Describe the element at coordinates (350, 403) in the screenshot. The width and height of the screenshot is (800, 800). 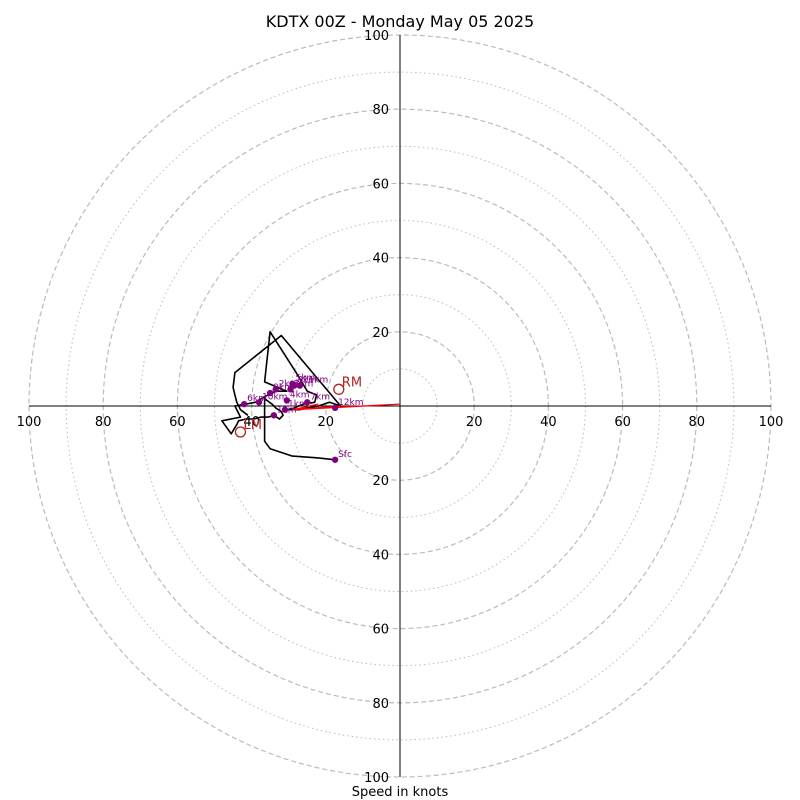
I see `height-marker-label: 12km` at that location.